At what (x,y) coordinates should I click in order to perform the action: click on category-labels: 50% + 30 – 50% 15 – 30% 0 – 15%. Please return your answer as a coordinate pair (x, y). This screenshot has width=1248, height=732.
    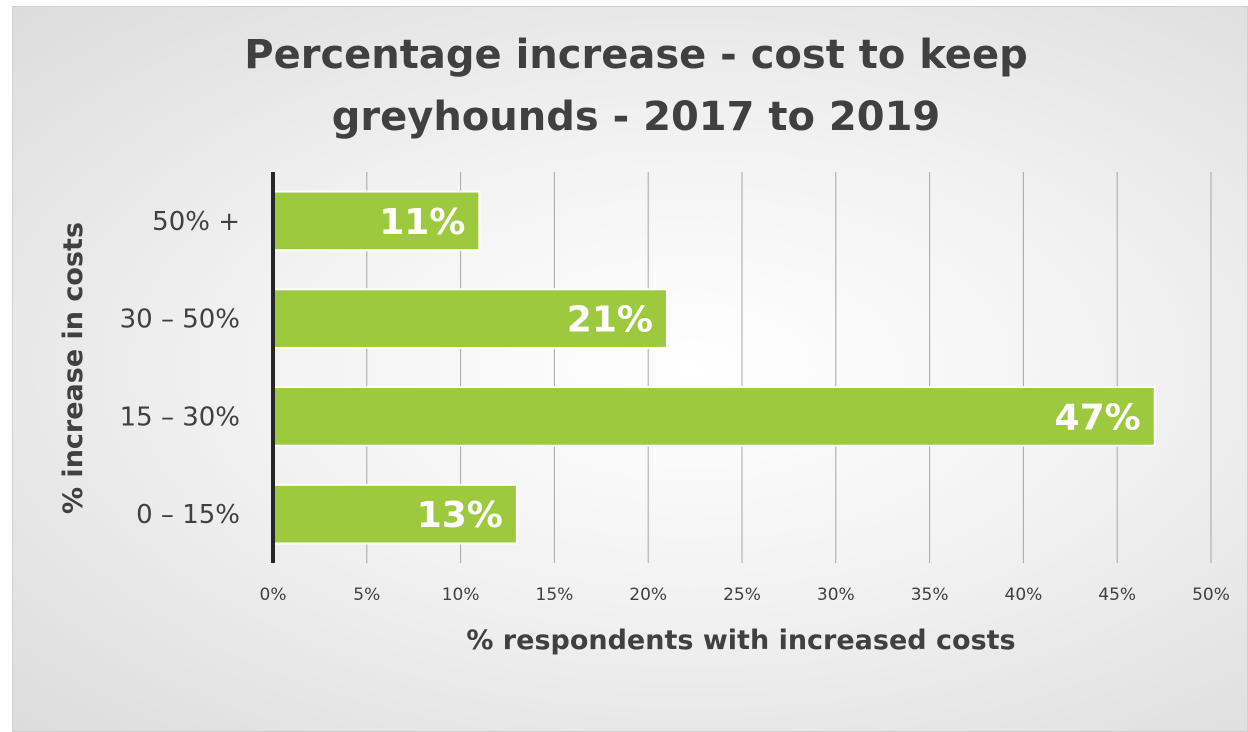
    Looking at the image, I should click on (180, 368).